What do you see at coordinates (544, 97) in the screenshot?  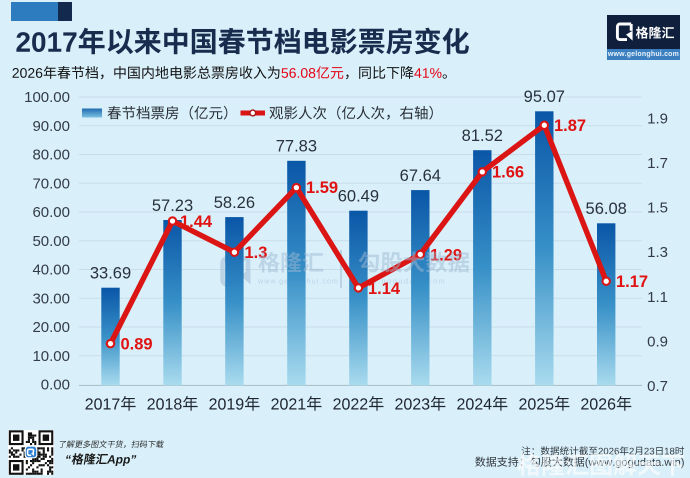 I see `svg-text: 95.07` at bounding box center [544, 97].